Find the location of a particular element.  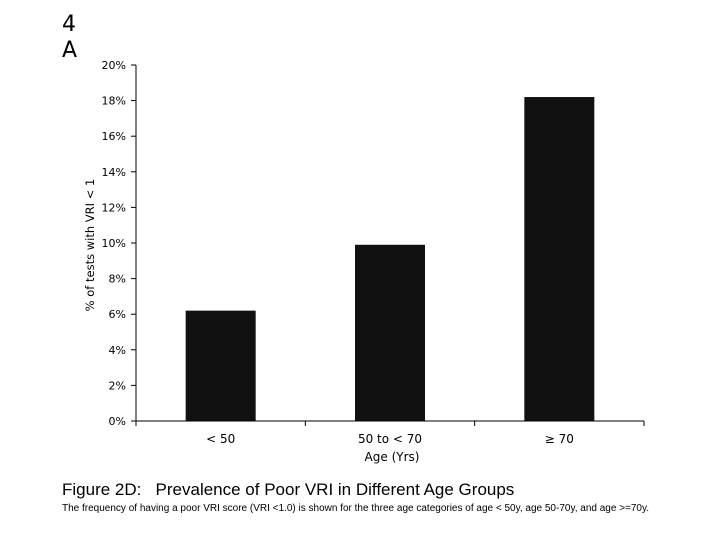

y-axis-ticks: 0% 2% 4% 6% 8% 10% 12% 14% 16% 18% 20% is located at coordinates (119, 243).